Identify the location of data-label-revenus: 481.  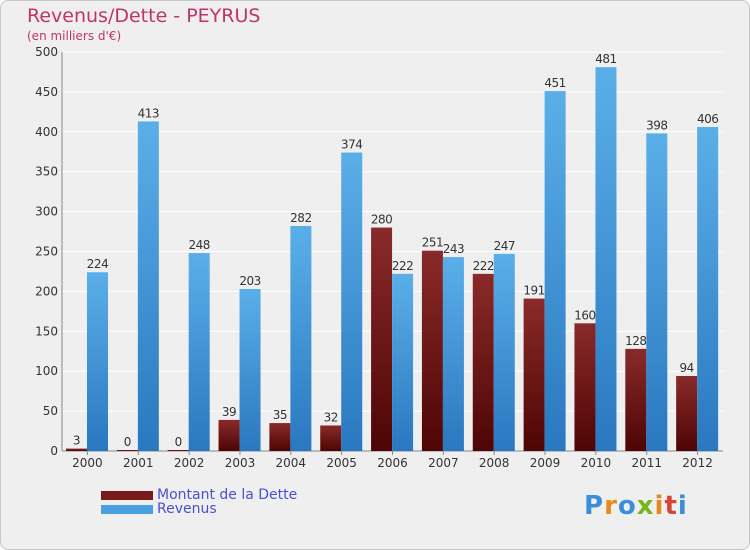
(605, 59).